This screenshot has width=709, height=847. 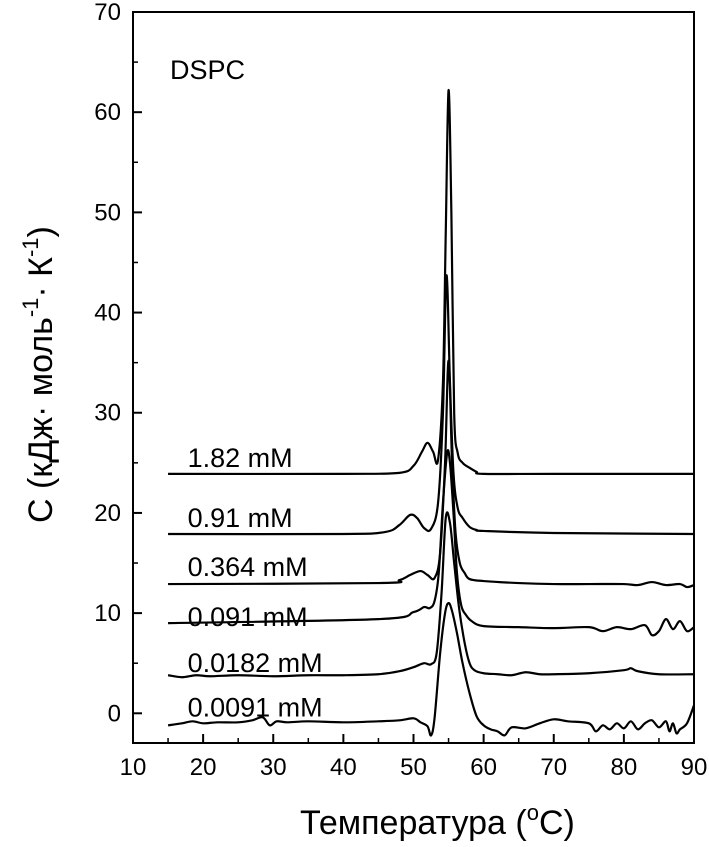 What do you see at coordinates (694, 767) in the screenshot?
I see `x-tick-label: 90` at bounding box center [694, 767].